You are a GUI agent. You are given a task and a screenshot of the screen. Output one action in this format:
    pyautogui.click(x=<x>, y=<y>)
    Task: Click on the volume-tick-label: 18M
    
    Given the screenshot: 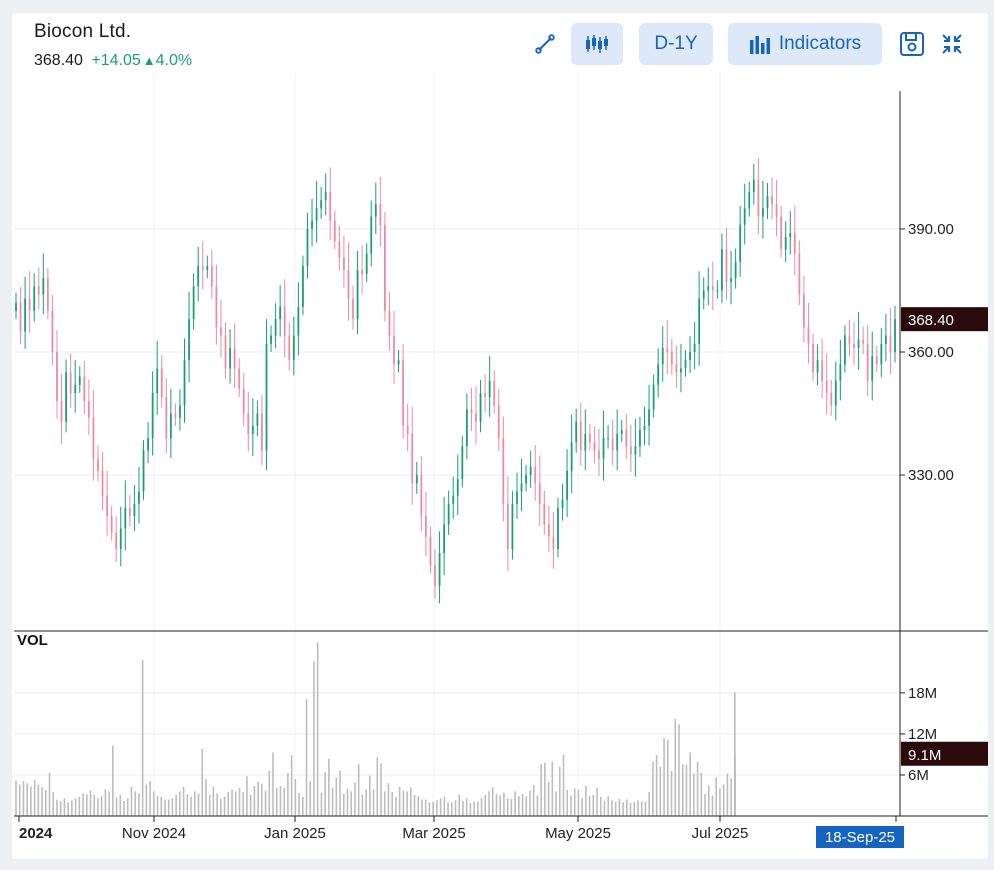 What is the action you would take?
    pyautogui.click(x=922, y=693)
    